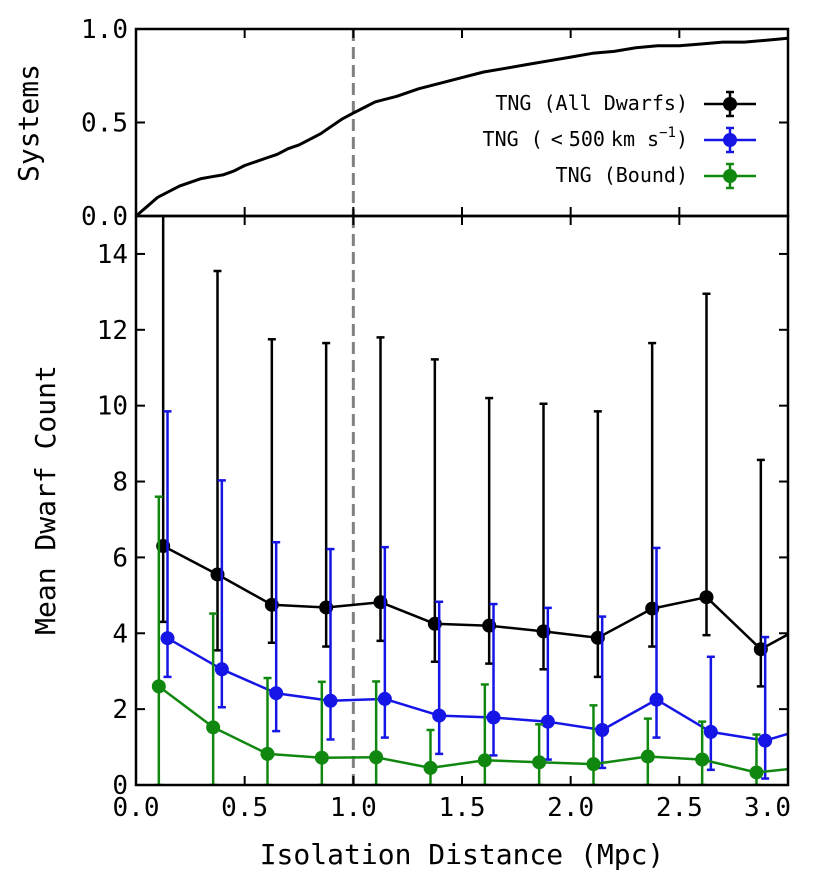 This screenshot has width=831, height=883. What do you see at coordinates (513, 139) in the screenshot?
I see `legend-fast-prefix: TNG (` at bounding box center [513, 139].